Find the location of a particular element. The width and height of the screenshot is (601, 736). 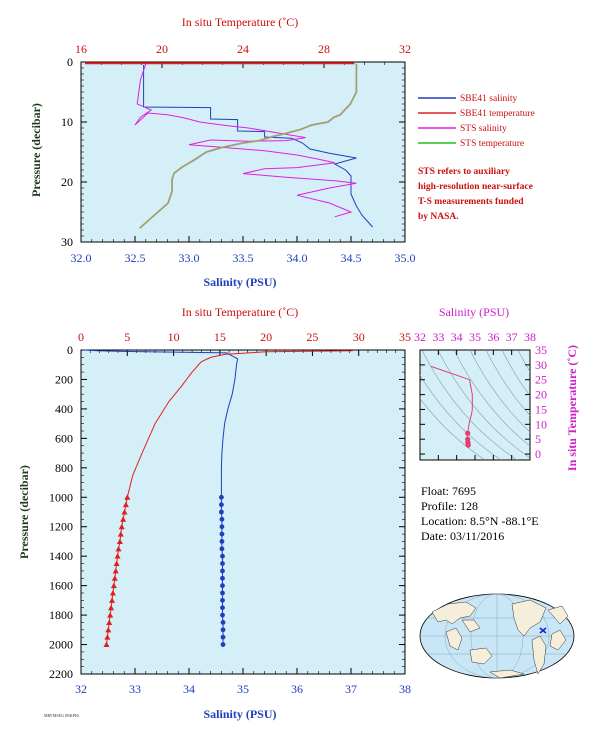

main-y-tick-label: 1800 is located at coordinates (61, 615).